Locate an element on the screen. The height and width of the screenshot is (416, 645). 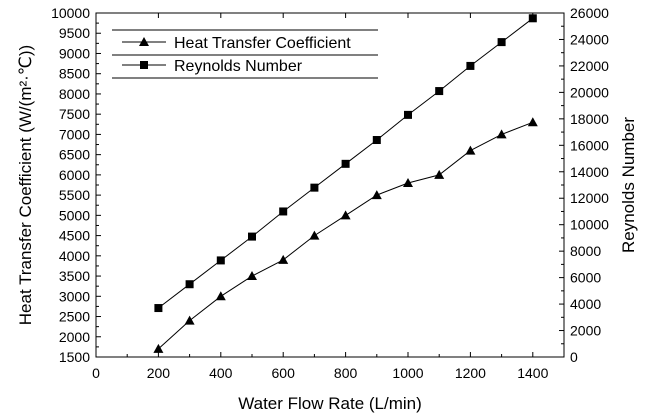
x-tick-label: 1200 is located at coordinates (470, 373).